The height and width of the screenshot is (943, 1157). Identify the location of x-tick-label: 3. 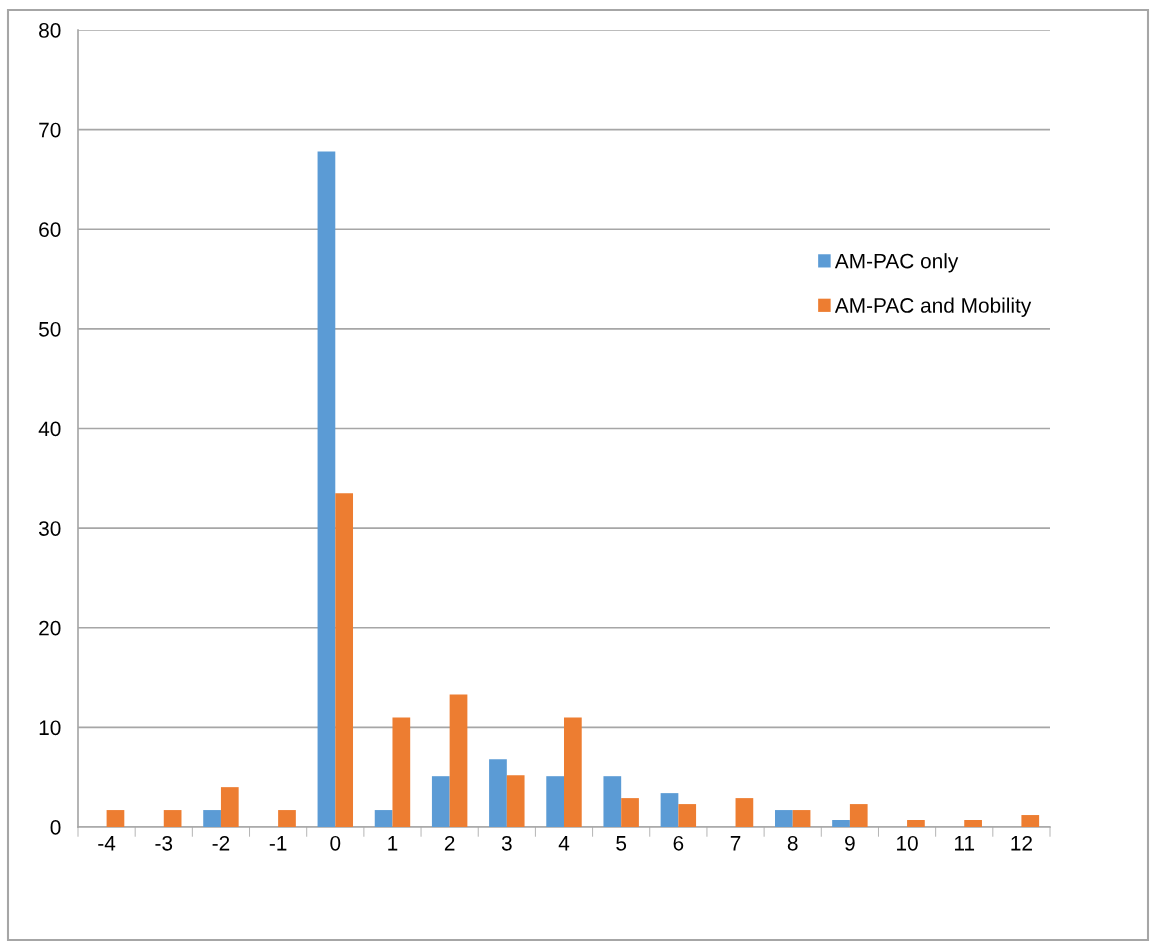
(506, 843).